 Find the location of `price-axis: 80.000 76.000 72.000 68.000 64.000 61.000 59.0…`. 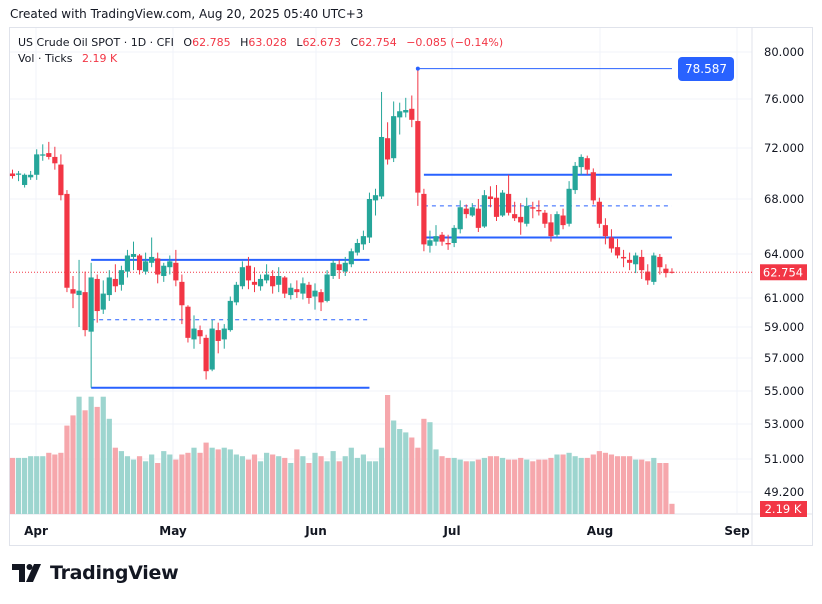

price-axis: 80.000 76.000 72.000 68.000 64.000 61.000 59.0… is located at coordinates (783, 281).